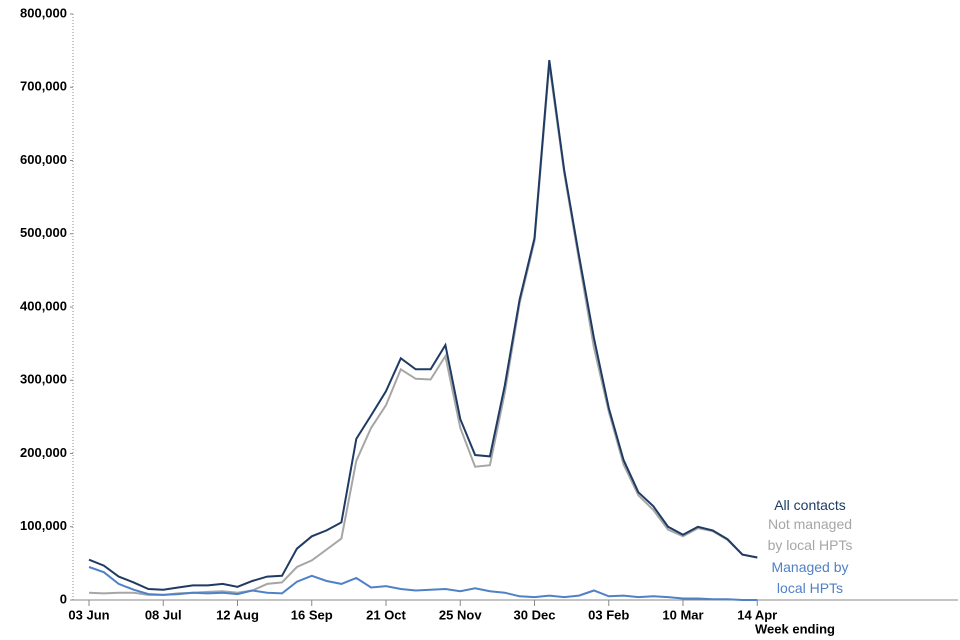 The image size is (960, 640). I want to click on x-tick-label: 03 Feb, so click(608, 614).